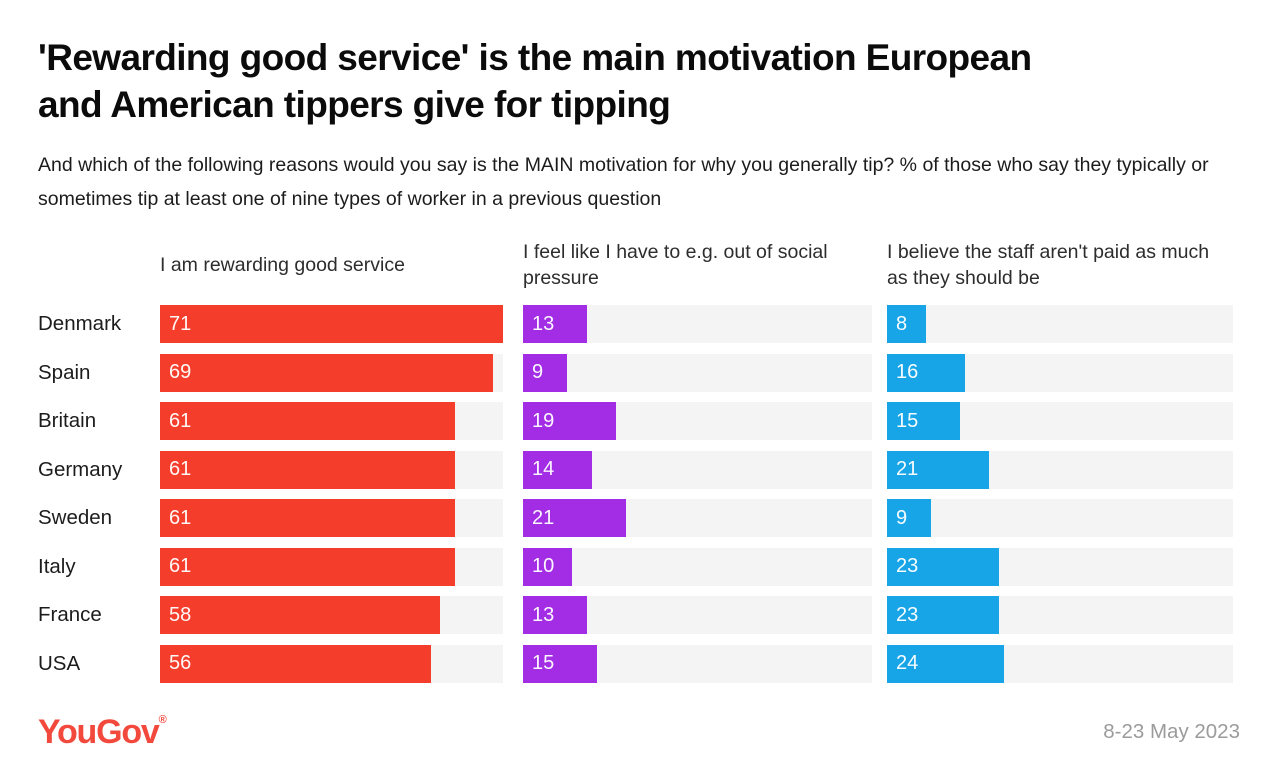 This screenshot has height=782, width=1280. Describe the element at coordinates (1060, 469) in the screenshot. I see `bar-track-staff-pay: 21` at that location.